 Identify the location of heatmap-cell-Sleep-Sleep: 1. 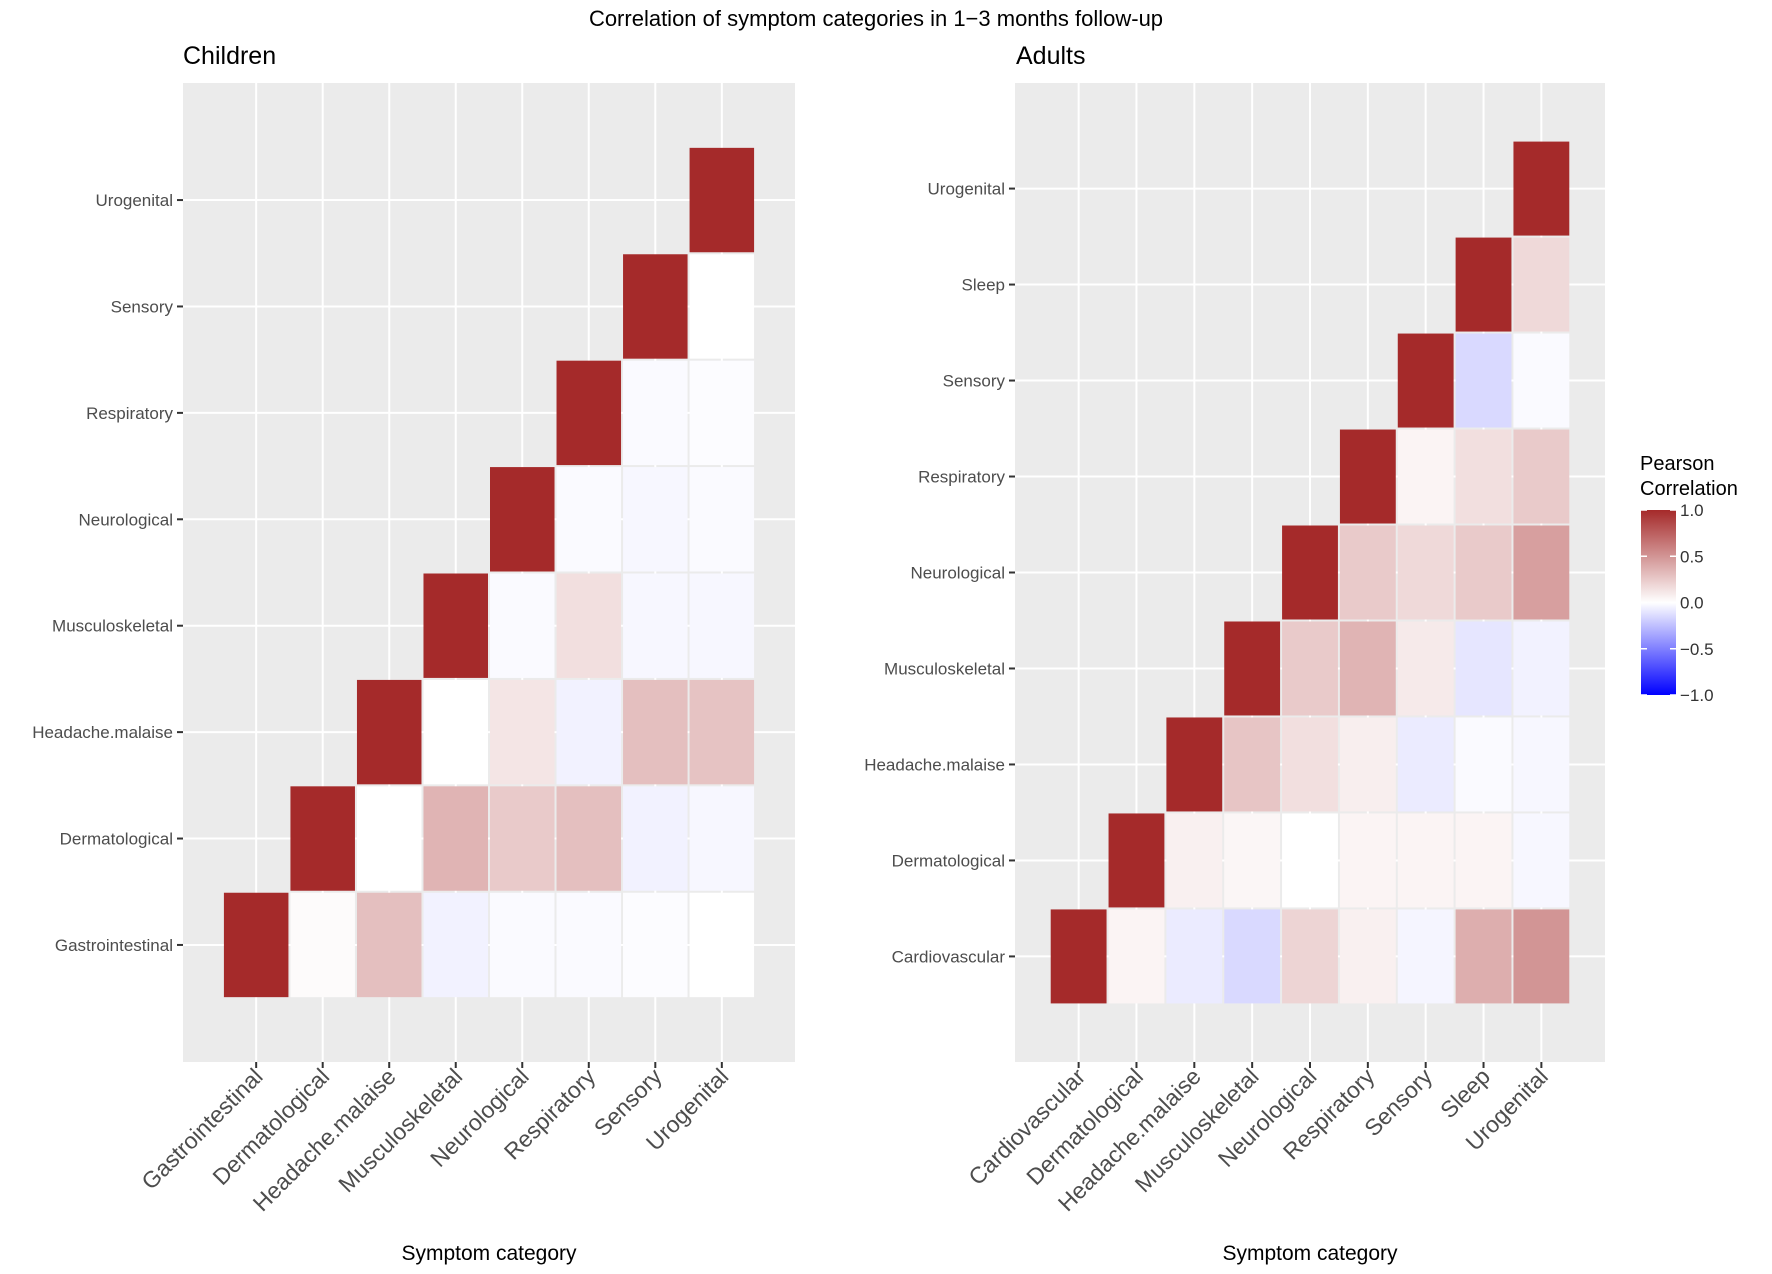
(1483, 284).